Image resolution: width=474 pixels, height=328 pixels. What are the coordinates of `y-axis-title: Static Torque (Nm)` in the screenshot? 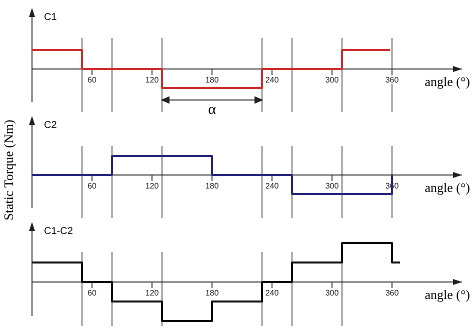 It's located at (8, 170).